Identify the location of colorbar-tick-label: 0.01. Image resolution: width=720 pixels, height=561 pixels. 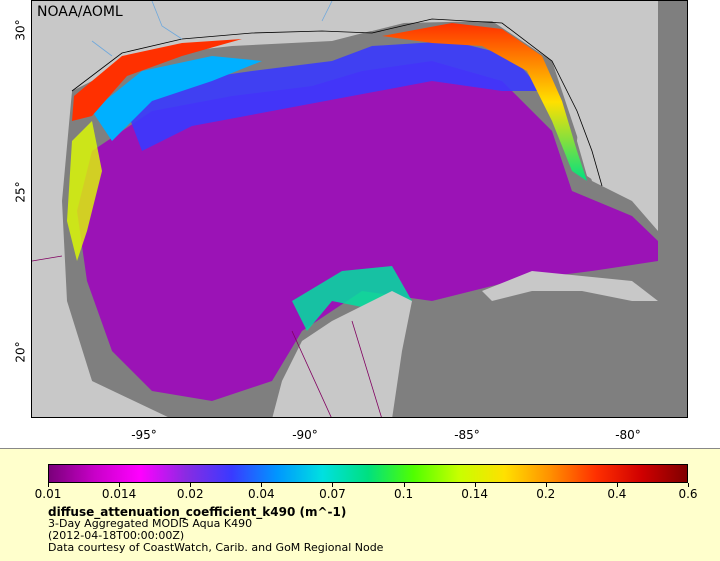
(48, 494).